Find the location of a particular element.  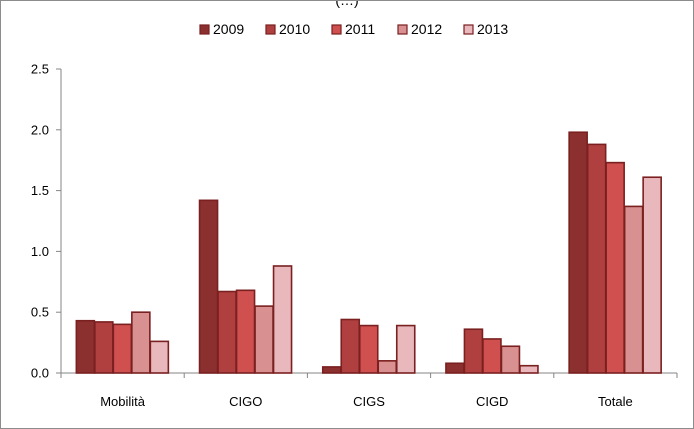

bar-2012-mobilità is located at coordinates (141, 342).